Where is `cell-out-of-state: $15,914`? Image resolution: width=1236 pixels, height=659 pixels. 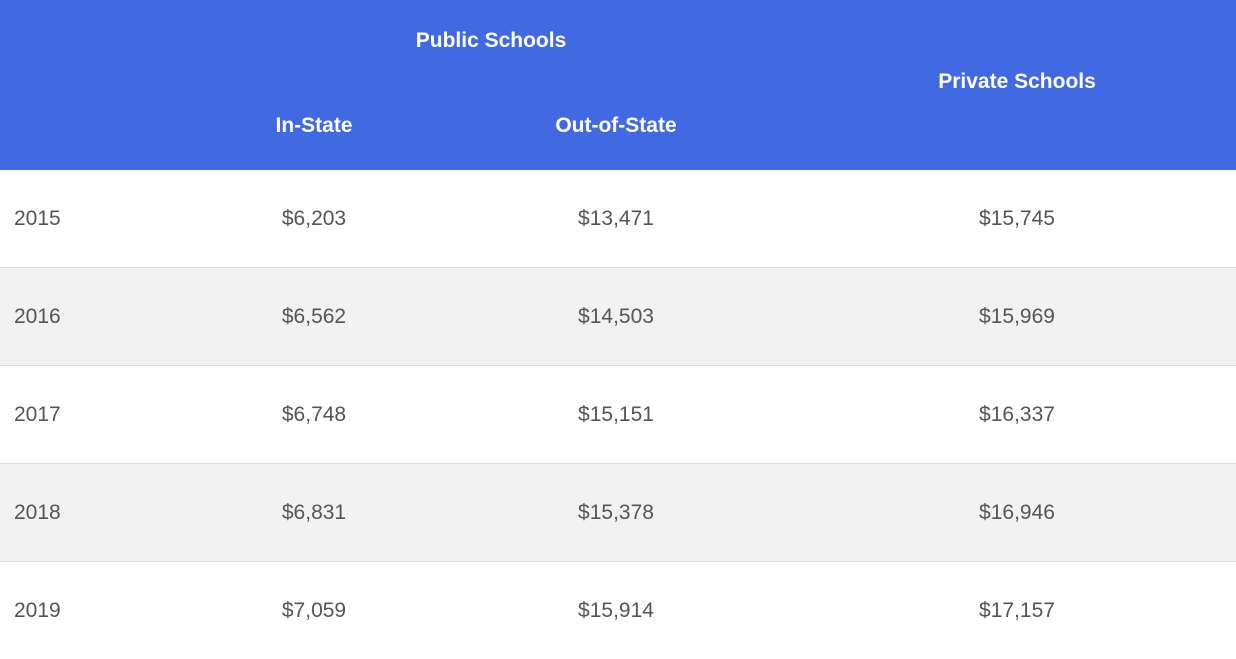
cell-out-of-state: $15,914 is located at coordinates (616, 610).